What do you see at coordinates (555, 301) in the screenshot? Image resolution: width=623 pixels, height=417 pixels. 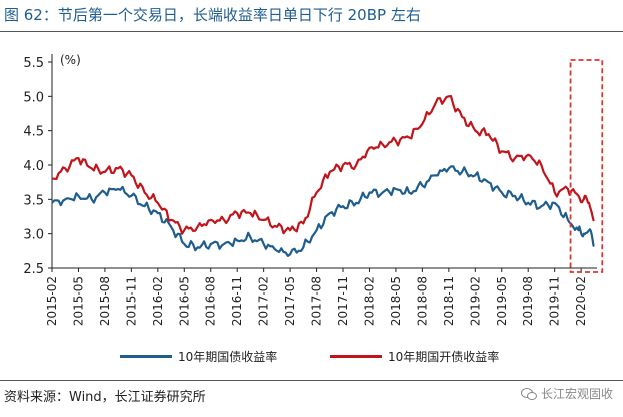 I see `x-tick-label: 2019-11` at bounding box center [555, 301].